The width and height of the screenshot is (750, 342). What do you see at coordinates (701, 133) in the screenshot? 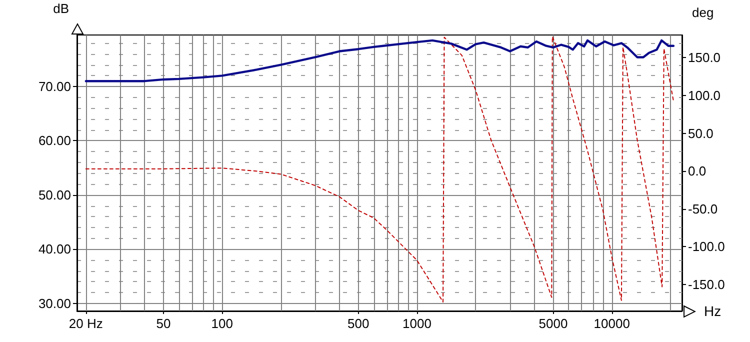
I see `y2-tick-label: 50.0` at bounding box center [701, 133].